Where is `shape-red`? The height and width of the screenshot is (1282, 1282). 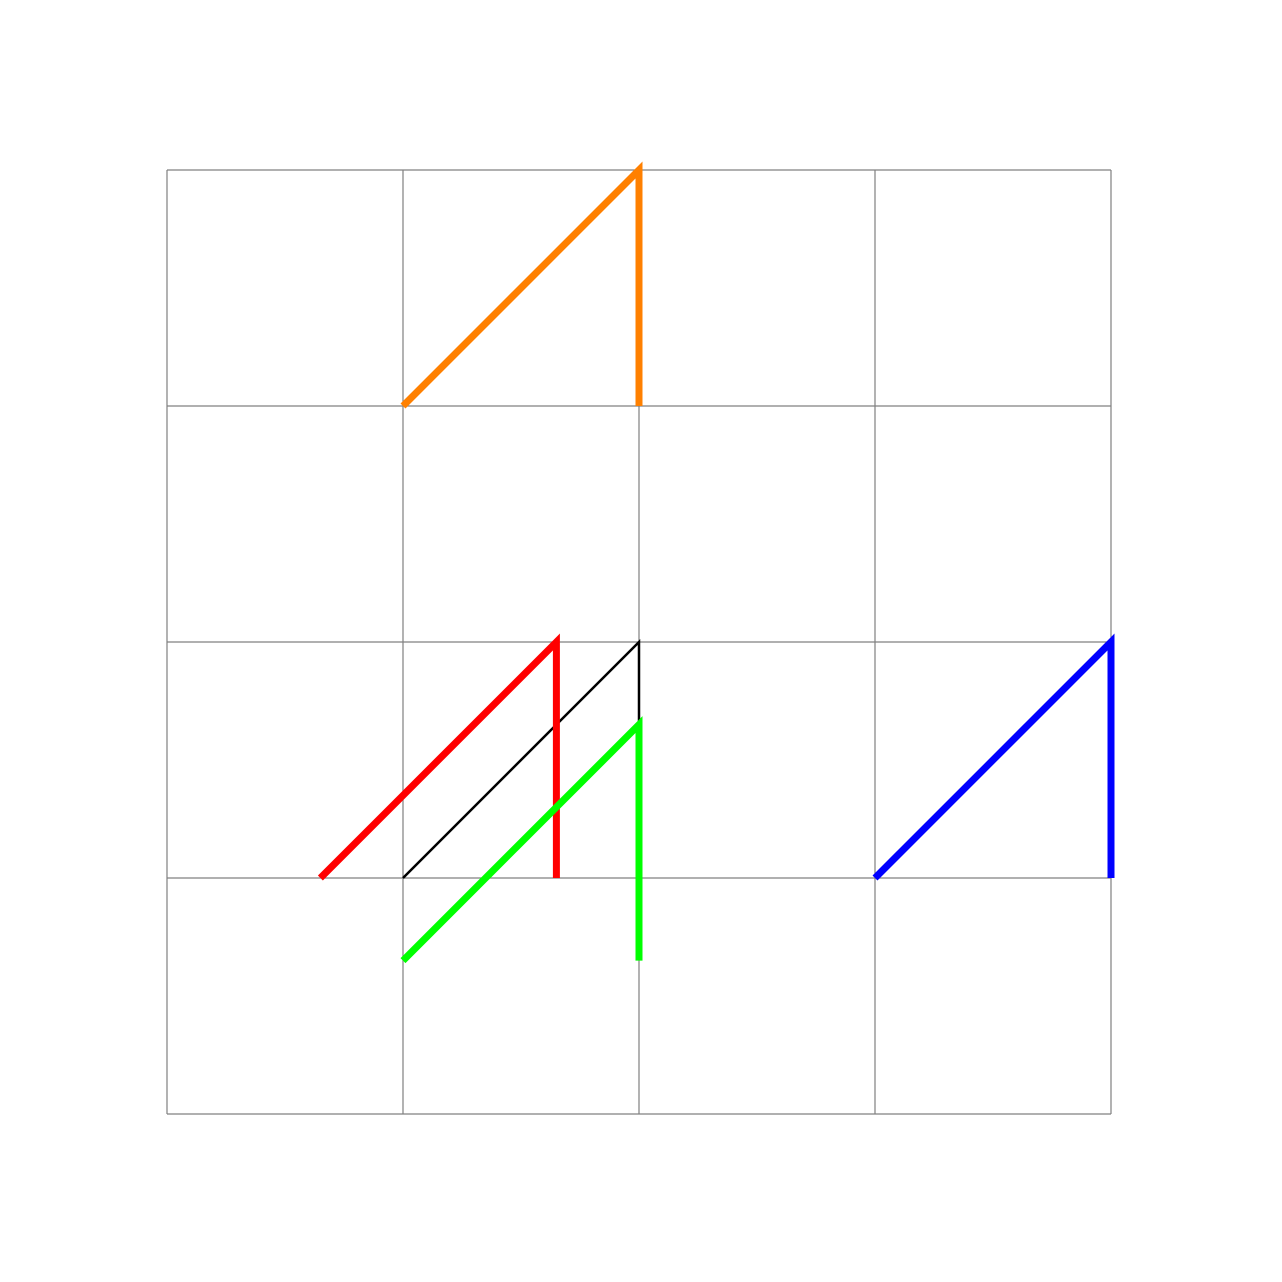 shape-red is located at coordinates (438, 757).